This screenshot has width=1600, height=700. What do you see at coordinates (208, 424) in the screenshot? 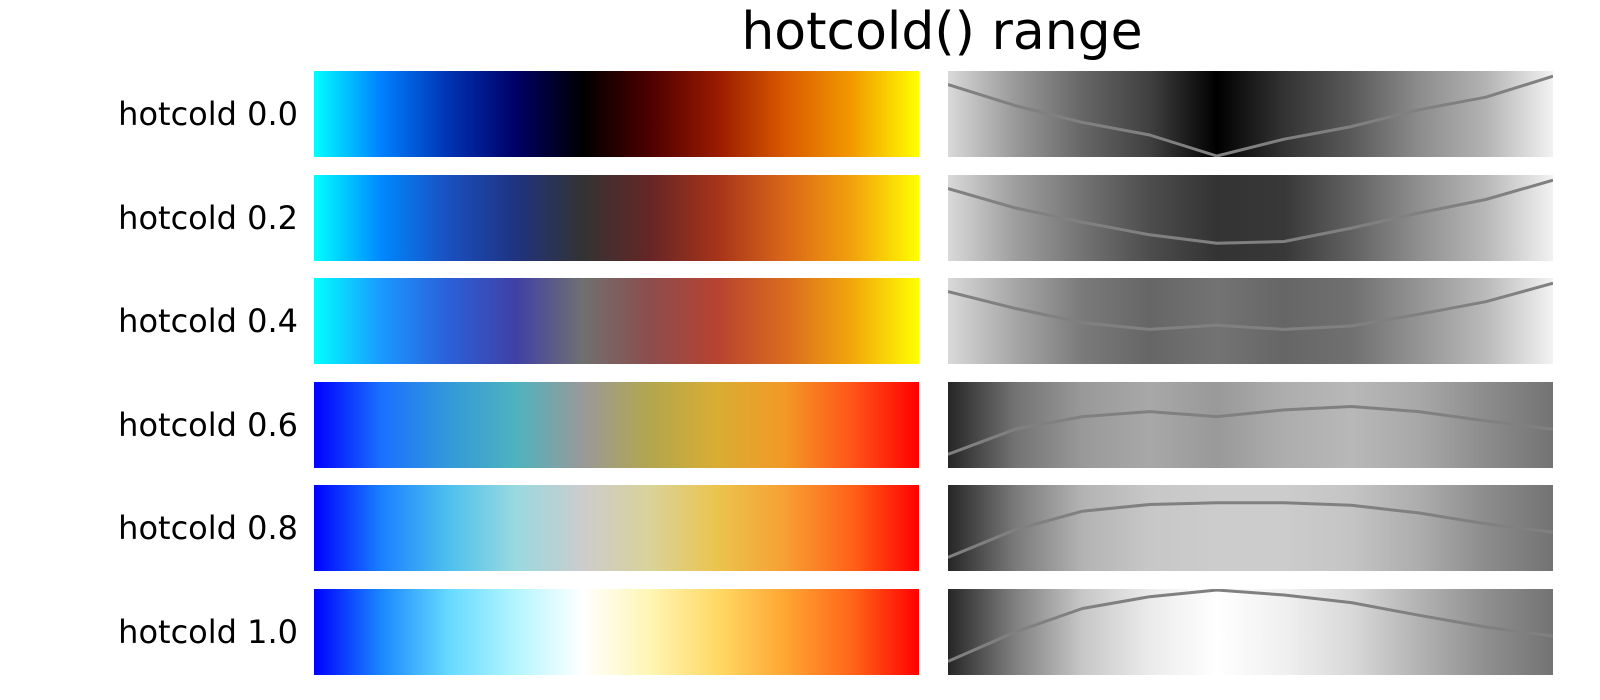
I see `row-label: hotcold 0.6` at bounding box center [208, 424].